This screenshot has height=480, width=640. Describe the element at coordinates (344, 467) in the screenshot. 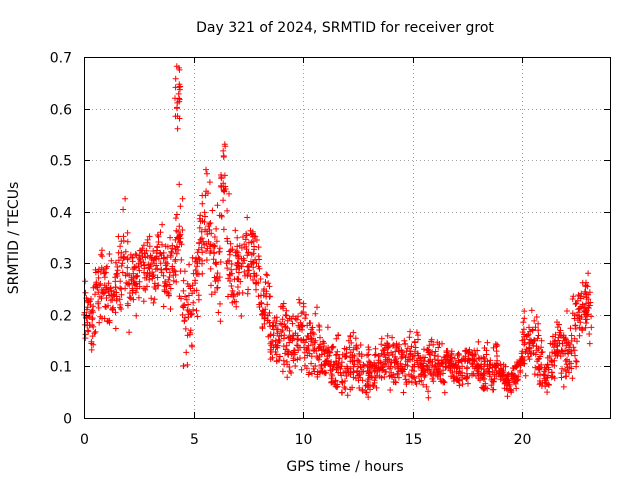

I see `x-axis-label: GPS time / hours` at that location.